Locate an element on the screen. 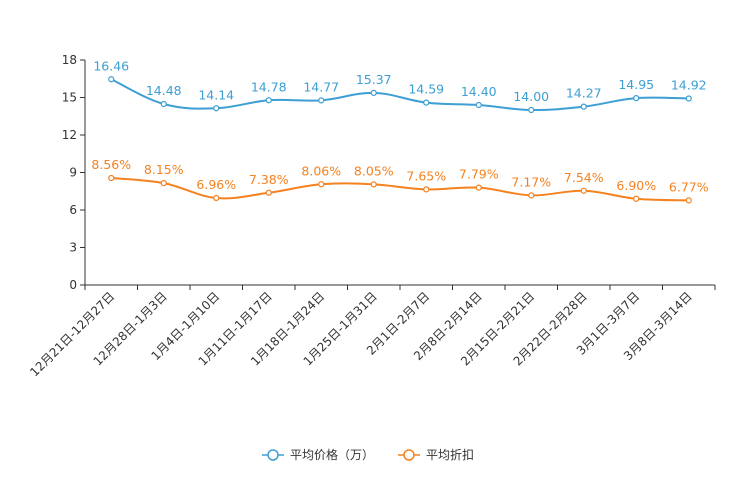  data-label: 8.15% is located at coordinates (164, 169).